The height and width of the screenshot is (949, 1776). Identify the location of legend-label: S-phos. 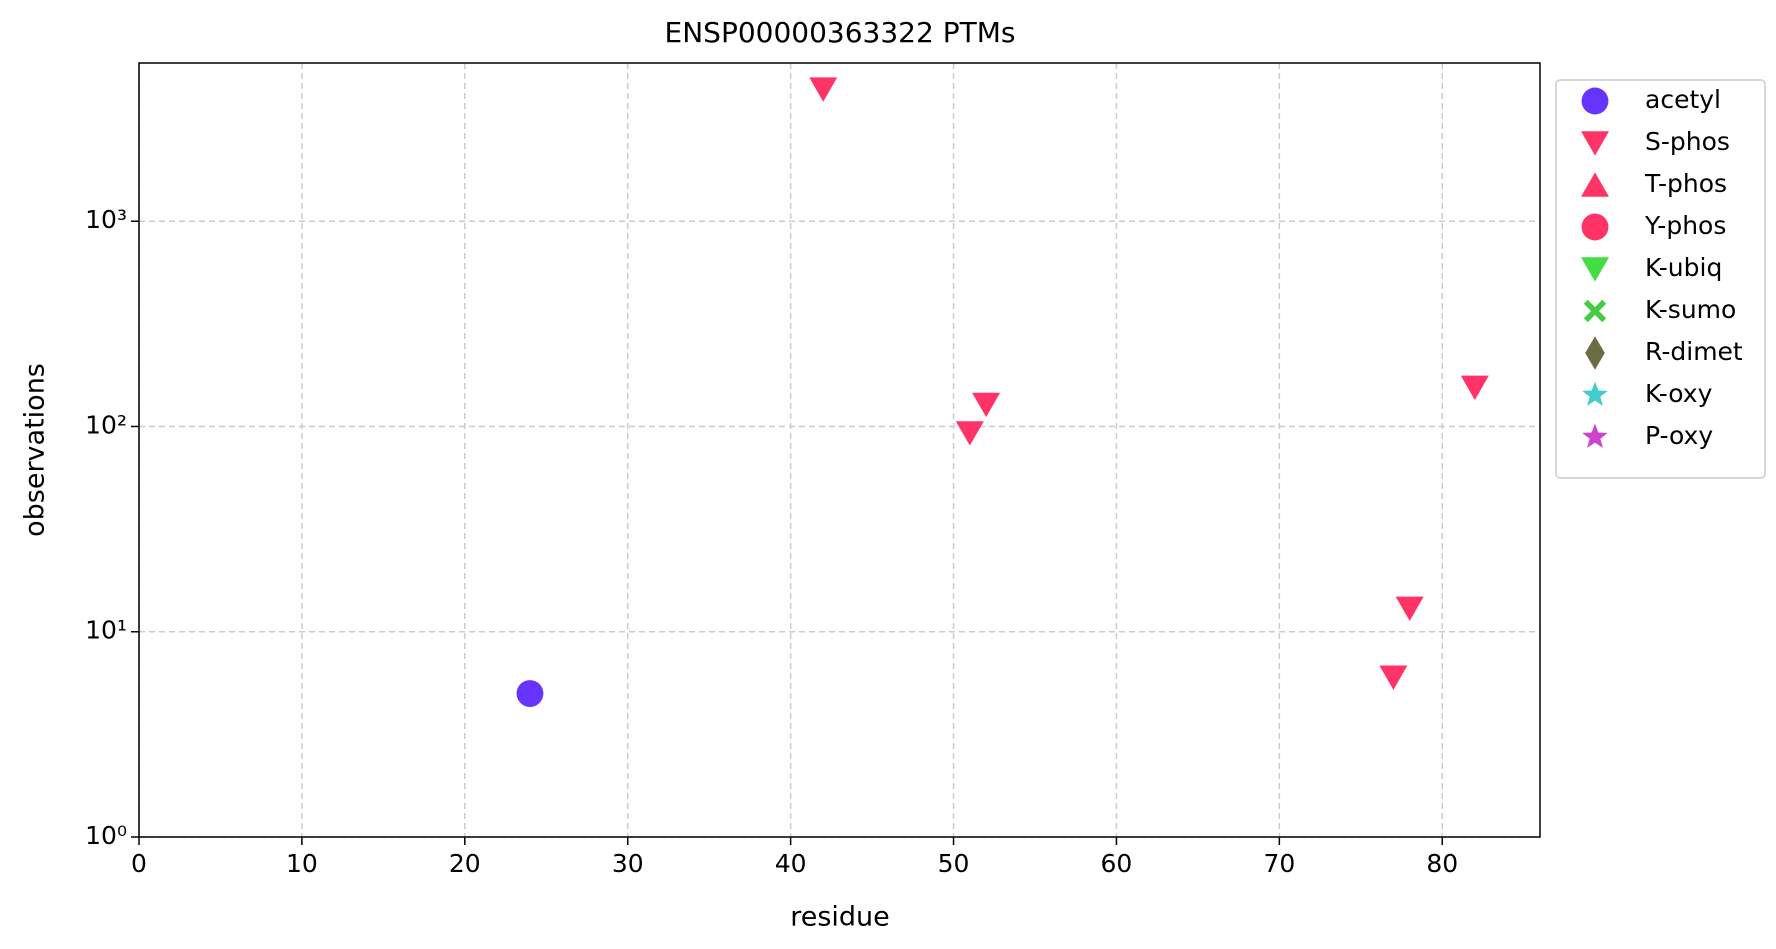
(1687, 141).